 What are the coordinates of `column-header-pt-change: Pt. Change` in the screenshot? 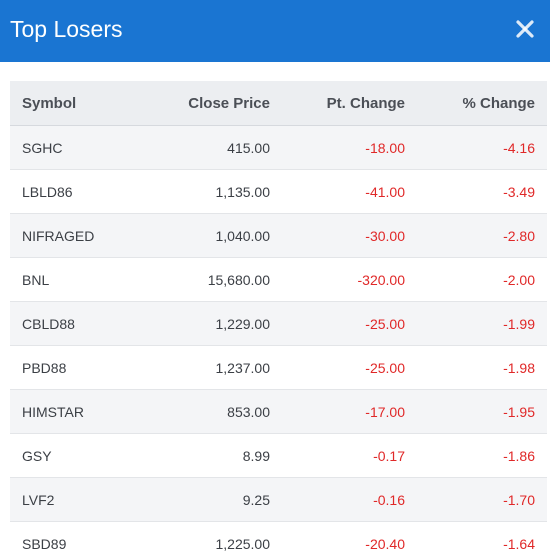 It's located at (339, 103).